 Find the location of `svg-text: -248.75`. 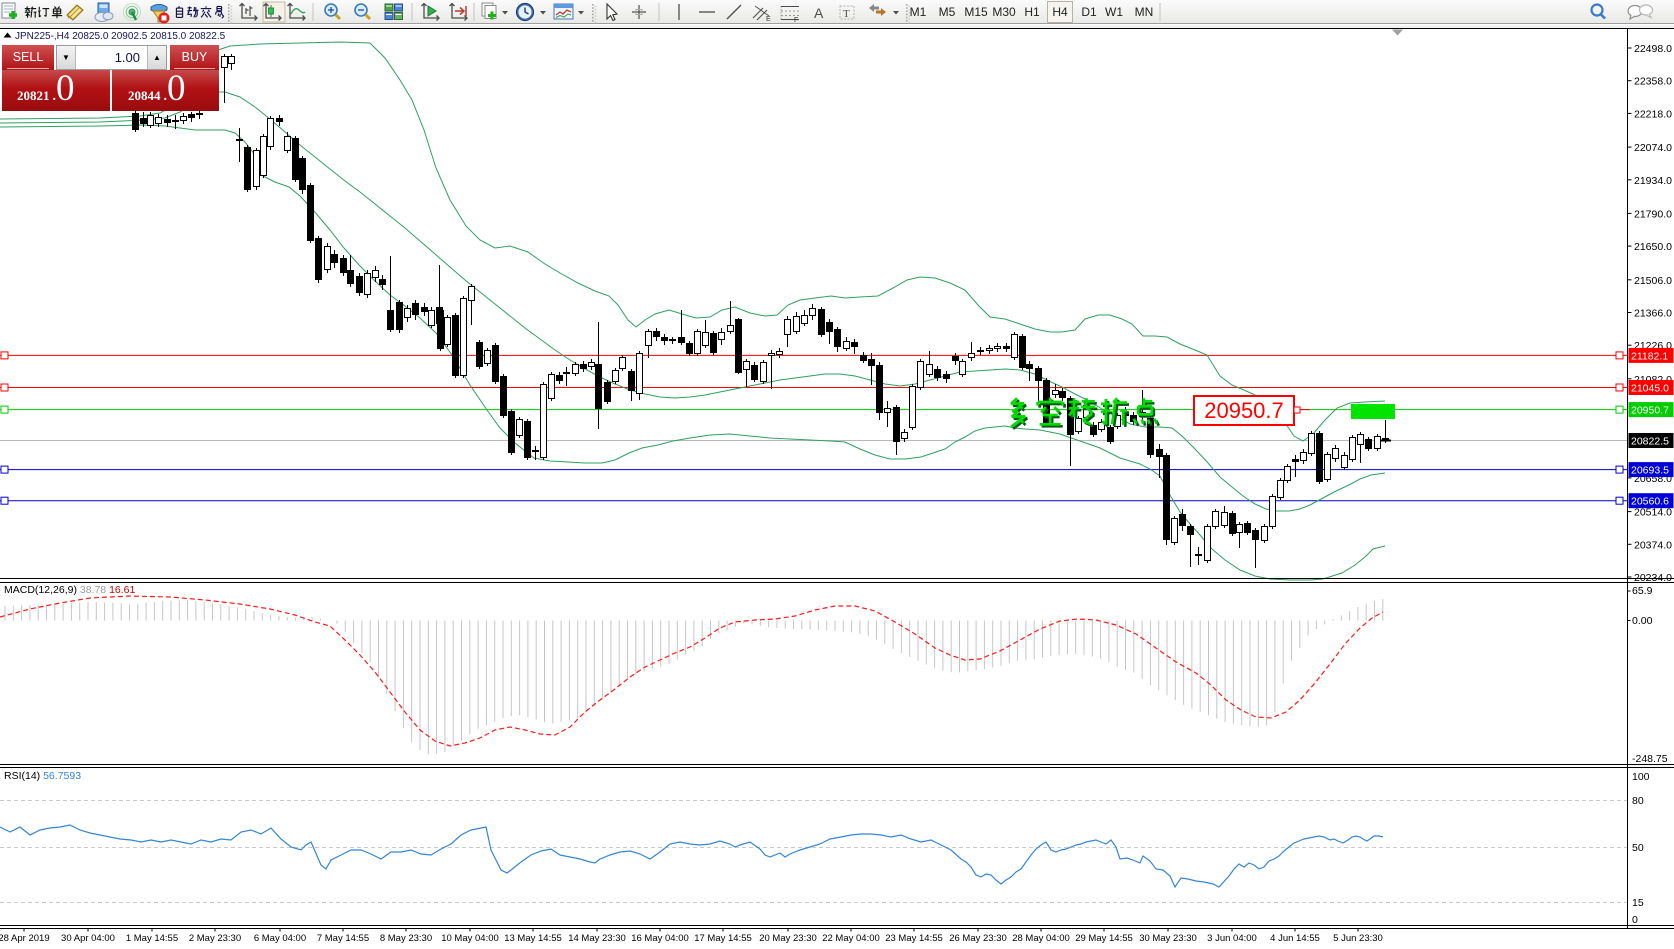

svg-text: -248.75 is located at coordinates (1650, 759).